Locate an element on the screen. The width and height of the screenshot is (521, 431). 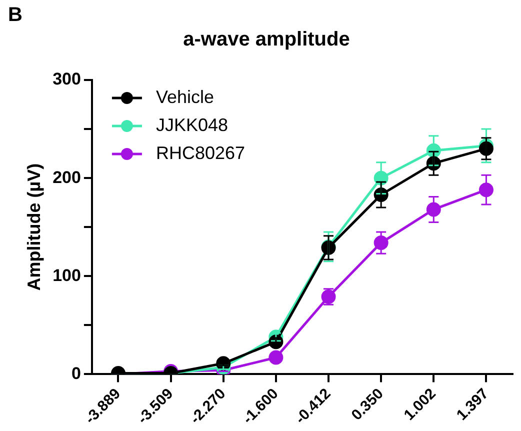
y-tick-label: 200 is located at coordinates (66, 177).